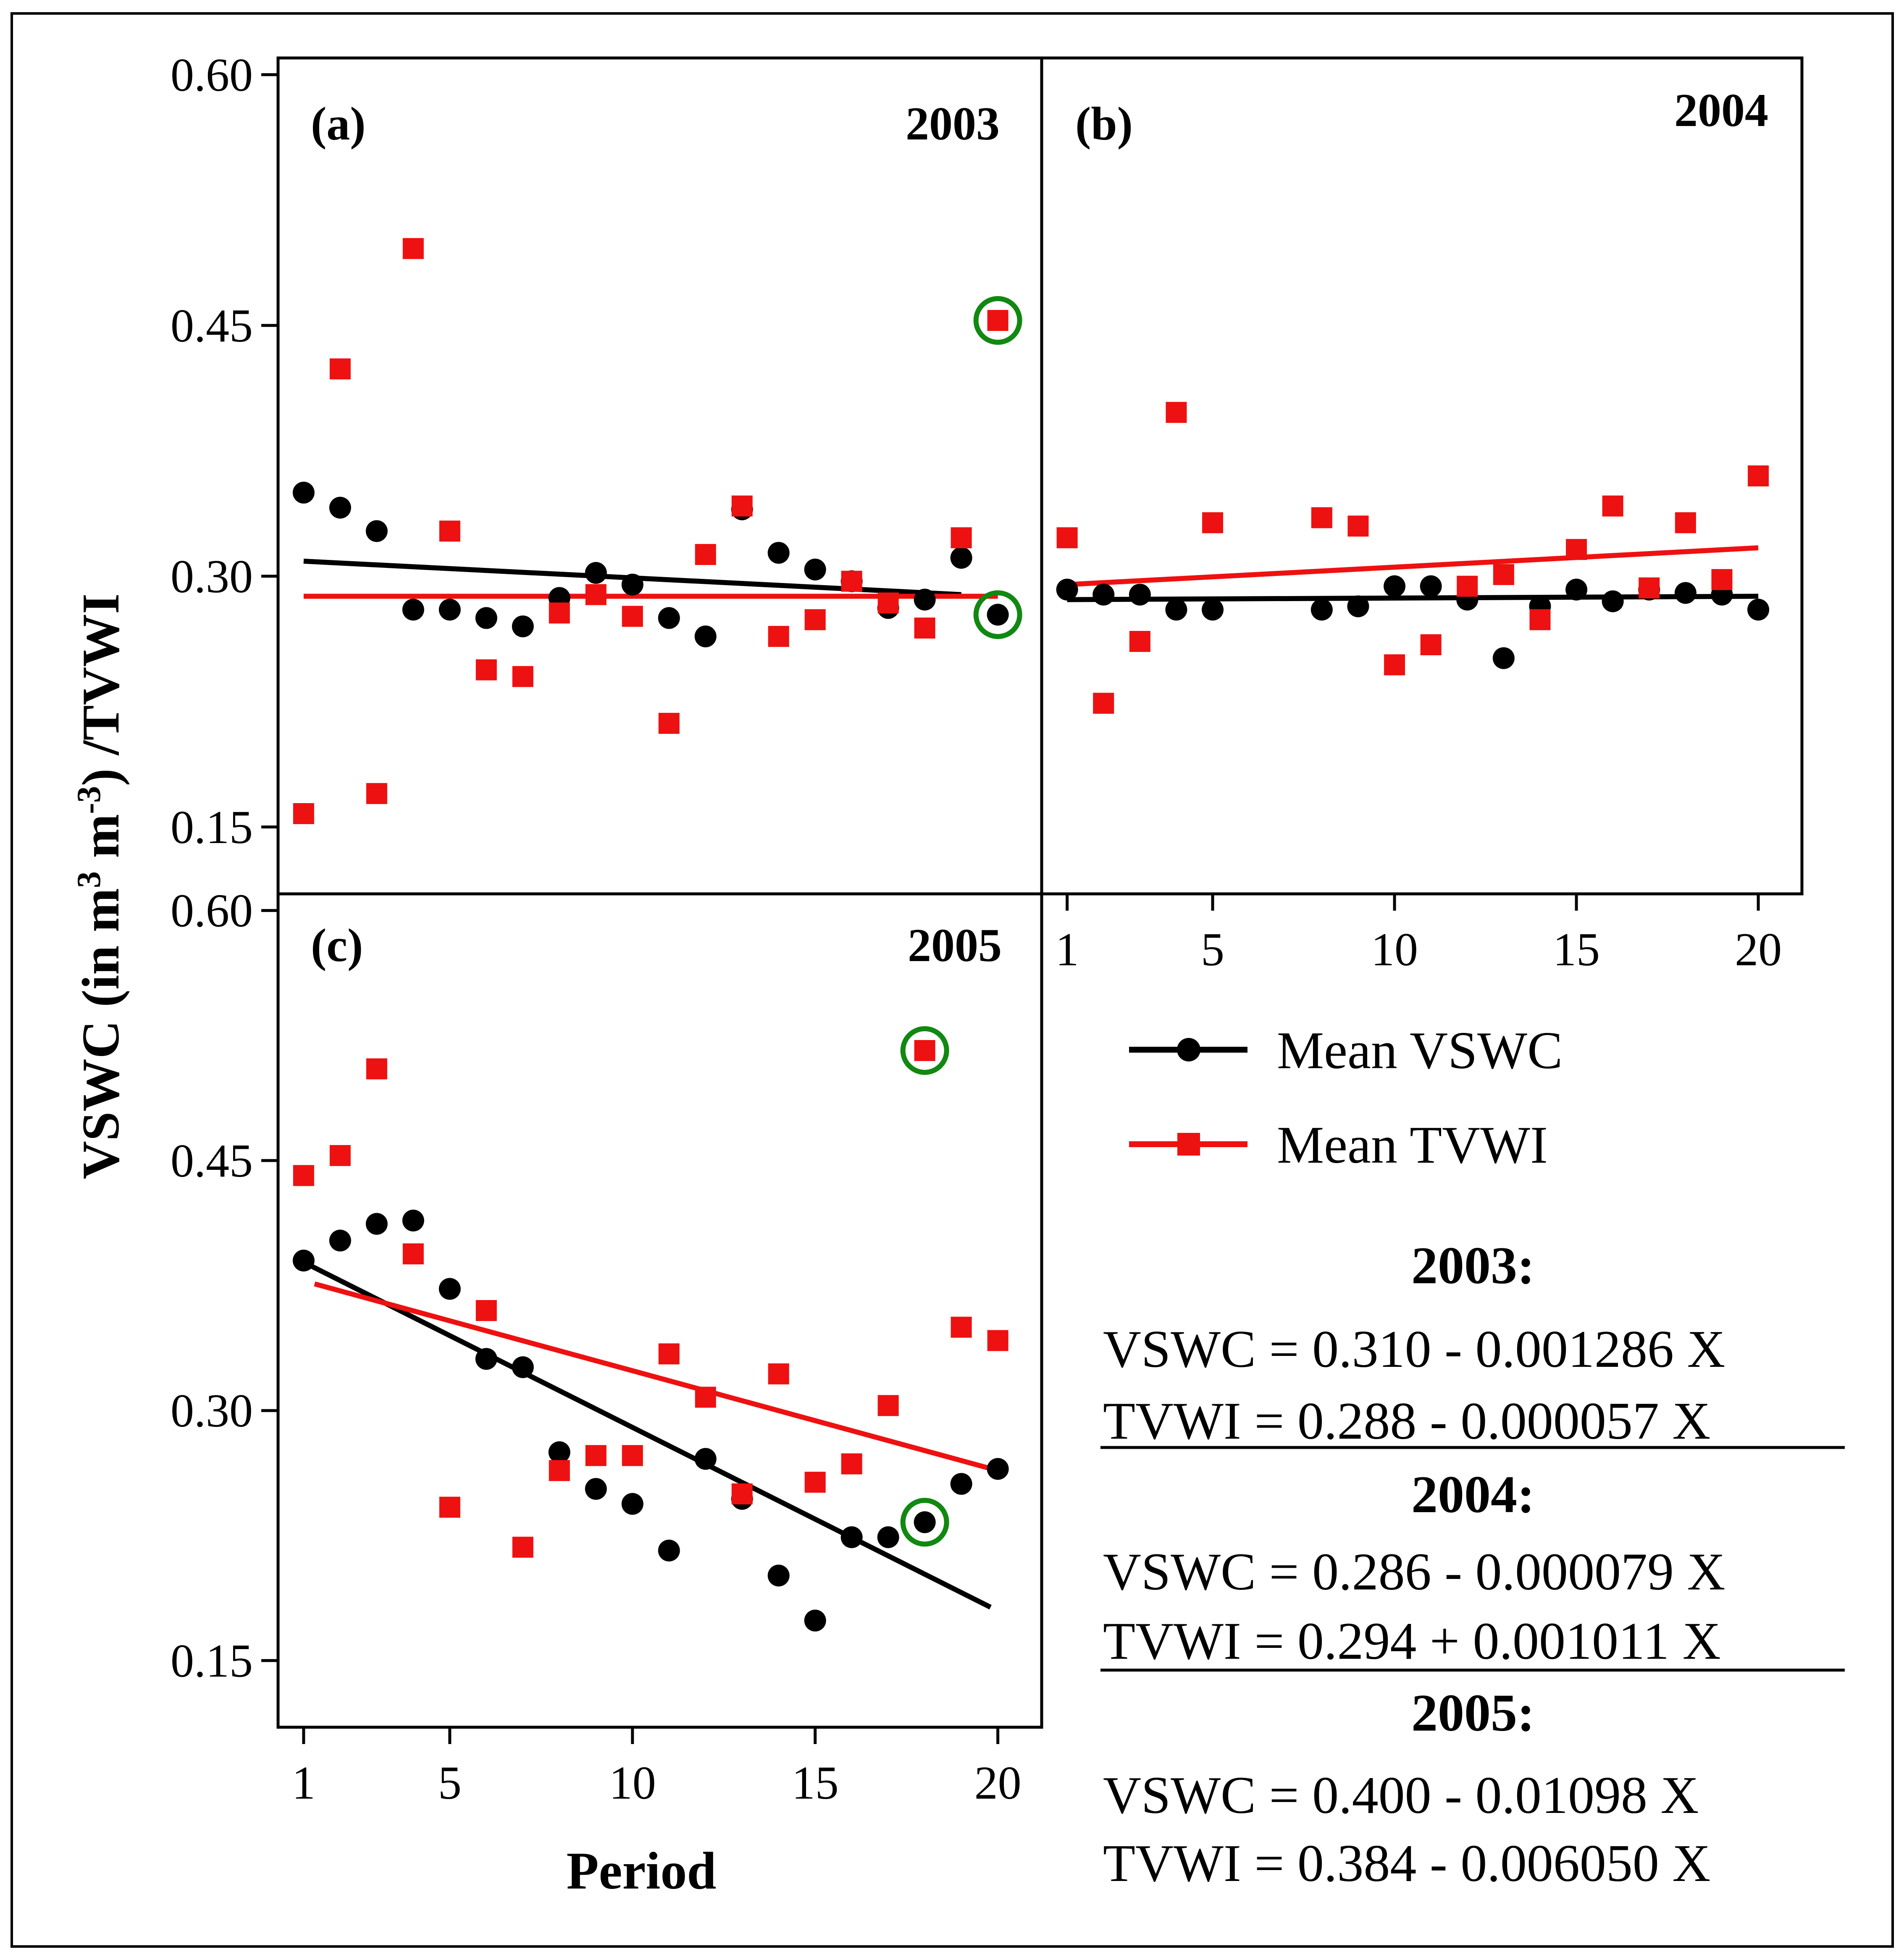 The height and width of the screenshot is (1957, 1904). I want to click on panel-c-xtick-label: 5, so click(450, 1783).